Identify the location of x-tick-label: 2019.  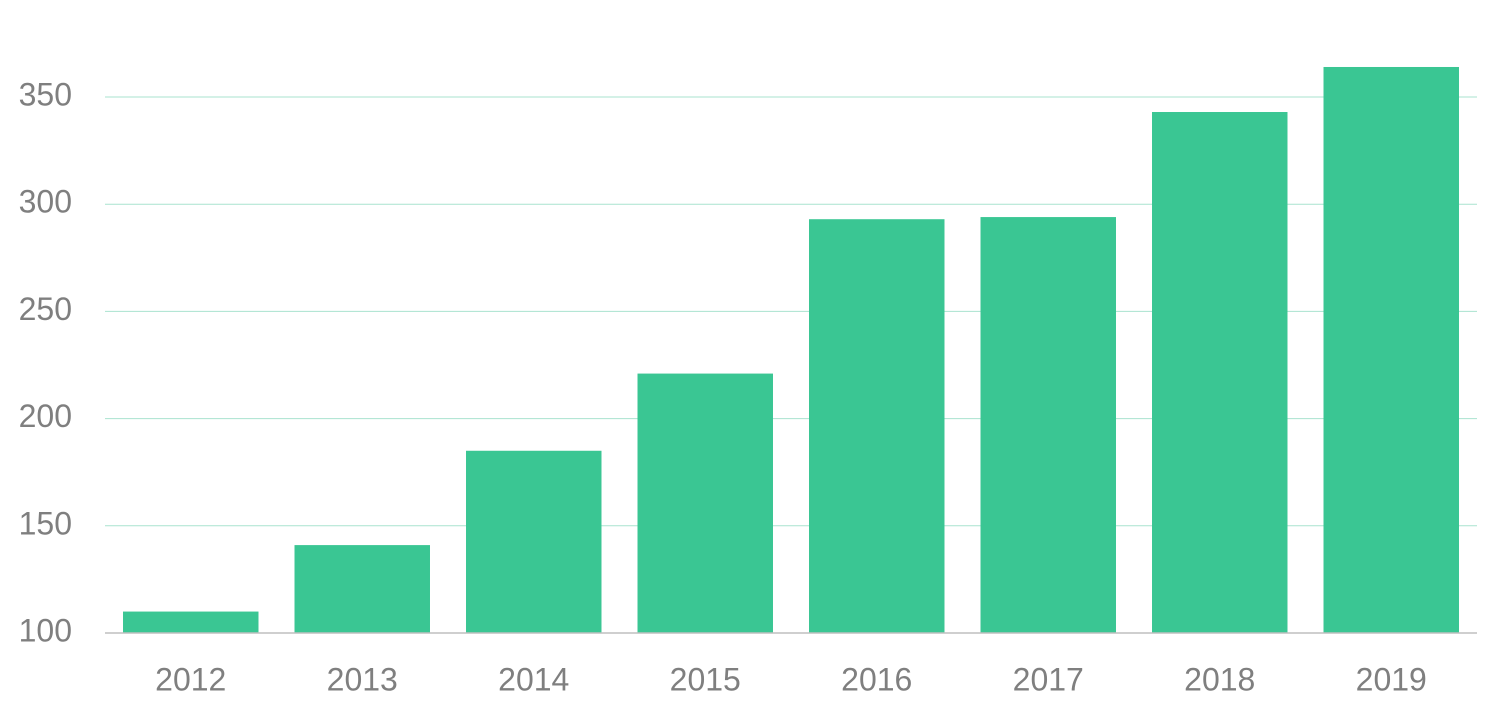
(1391, 679).